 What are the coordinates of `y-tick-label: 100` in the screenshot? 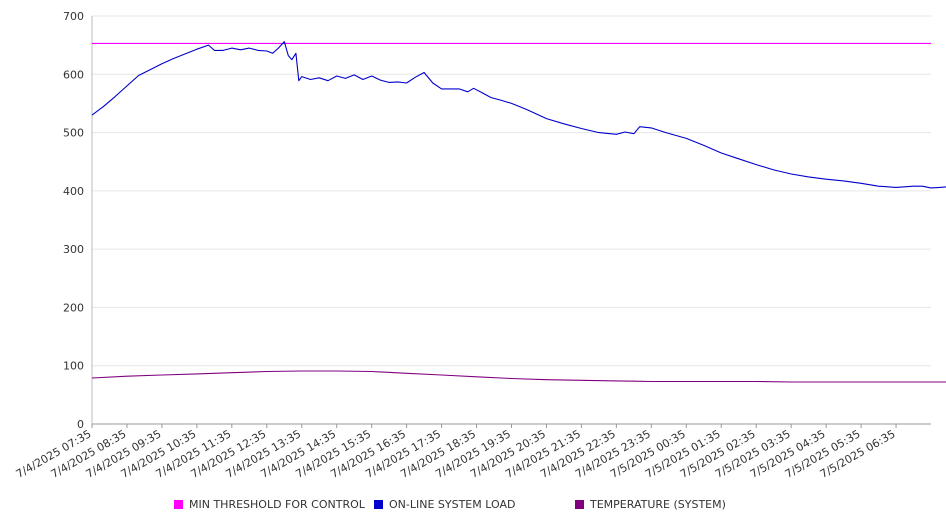 It's located at (73, 366).